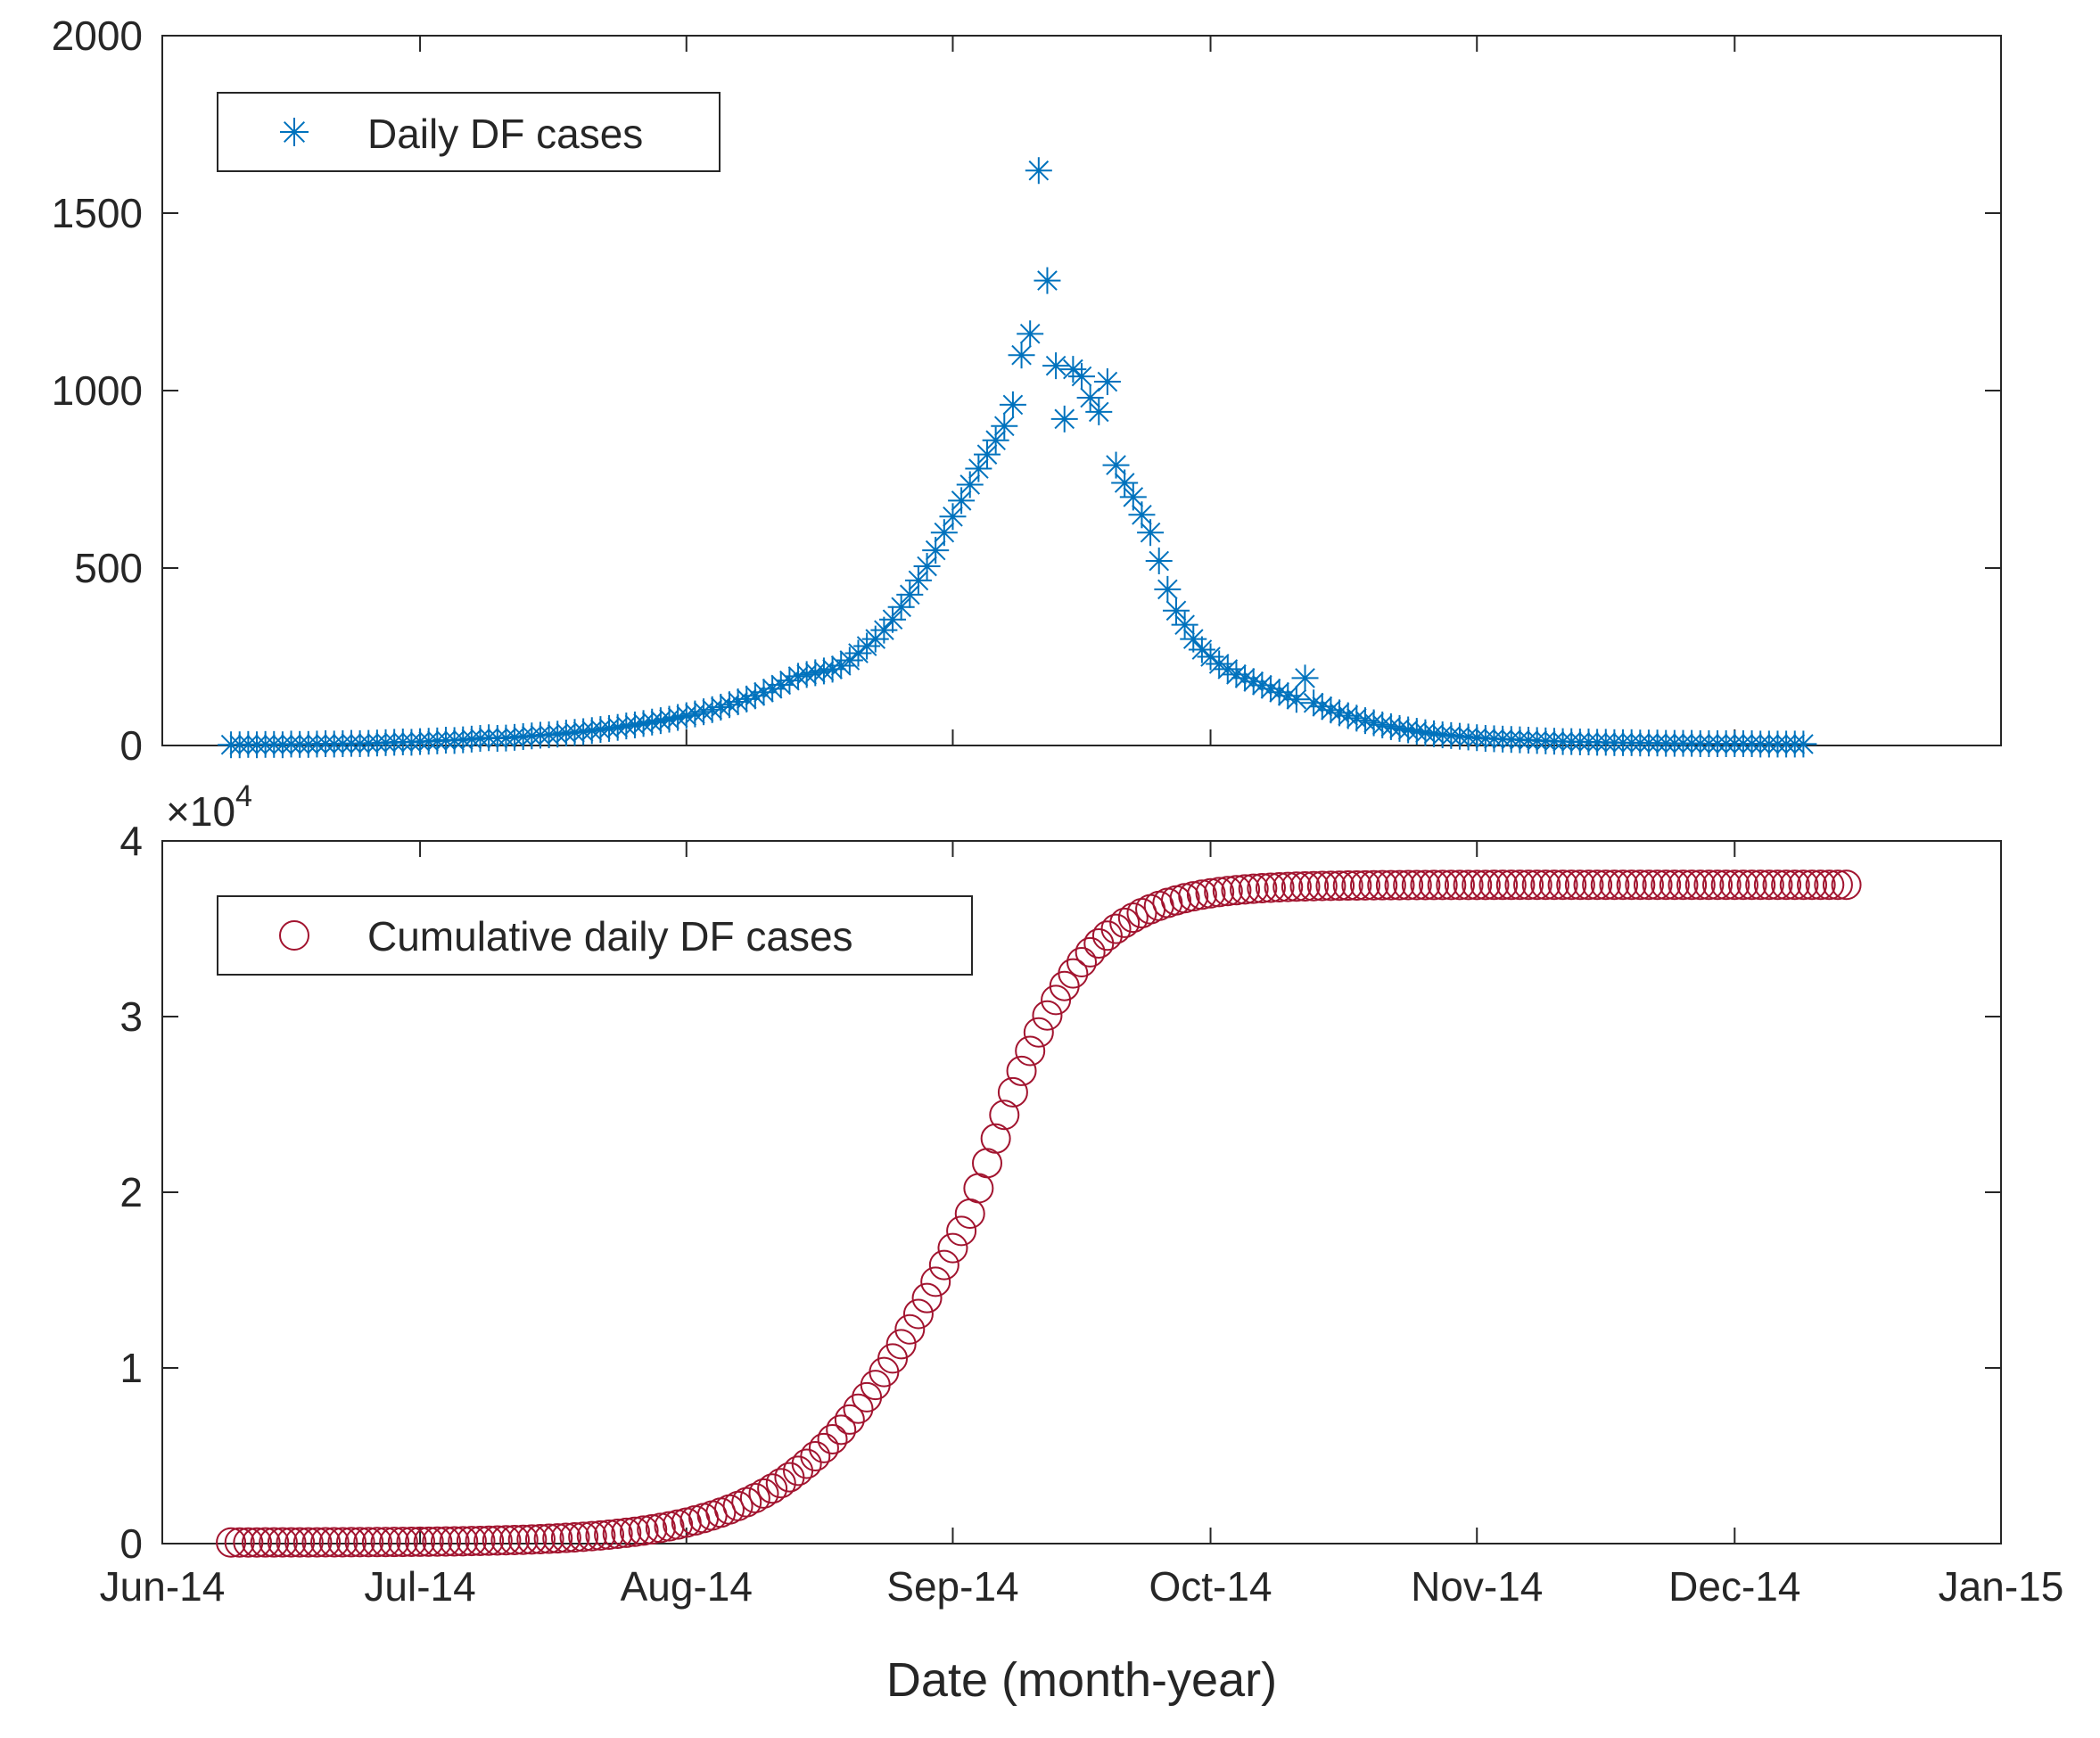 The width and height of the screenshot is (2100, 1738). I want to click on top-legend: Daily DF cases, so click(469, 132).